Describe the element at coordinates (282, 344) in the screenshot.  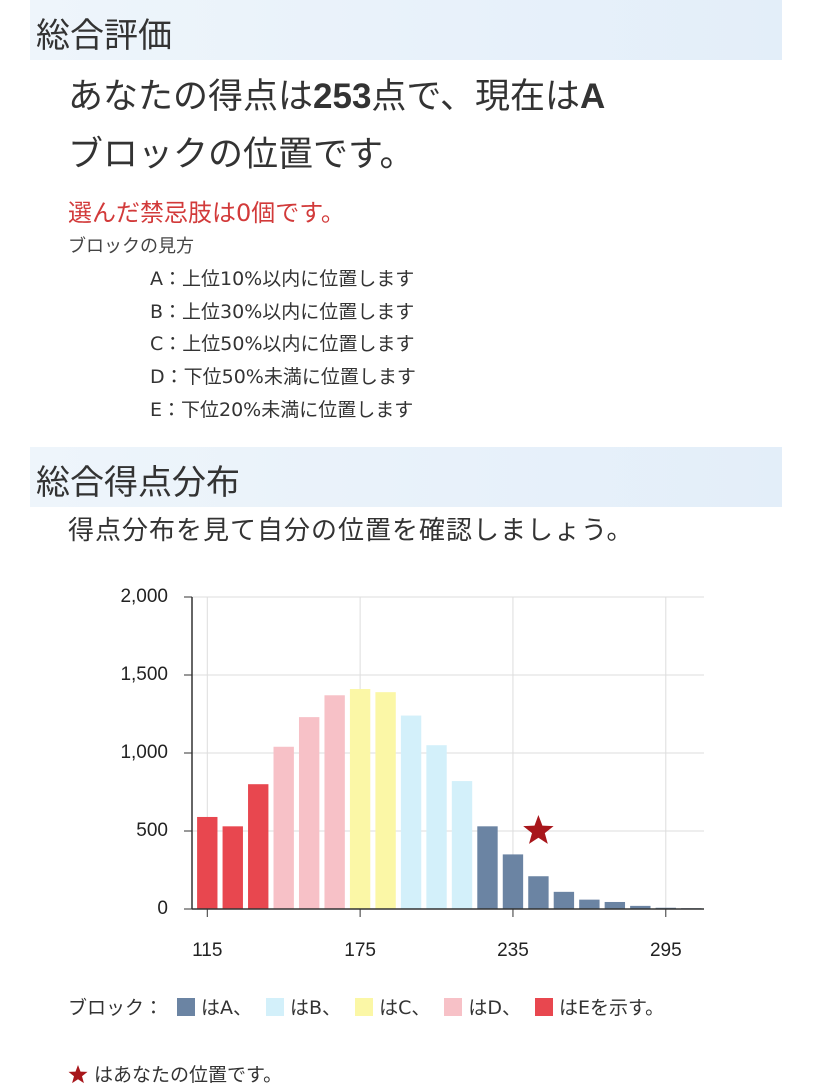
I see `guide-item: C：上位50%以内に位置します` at that location.